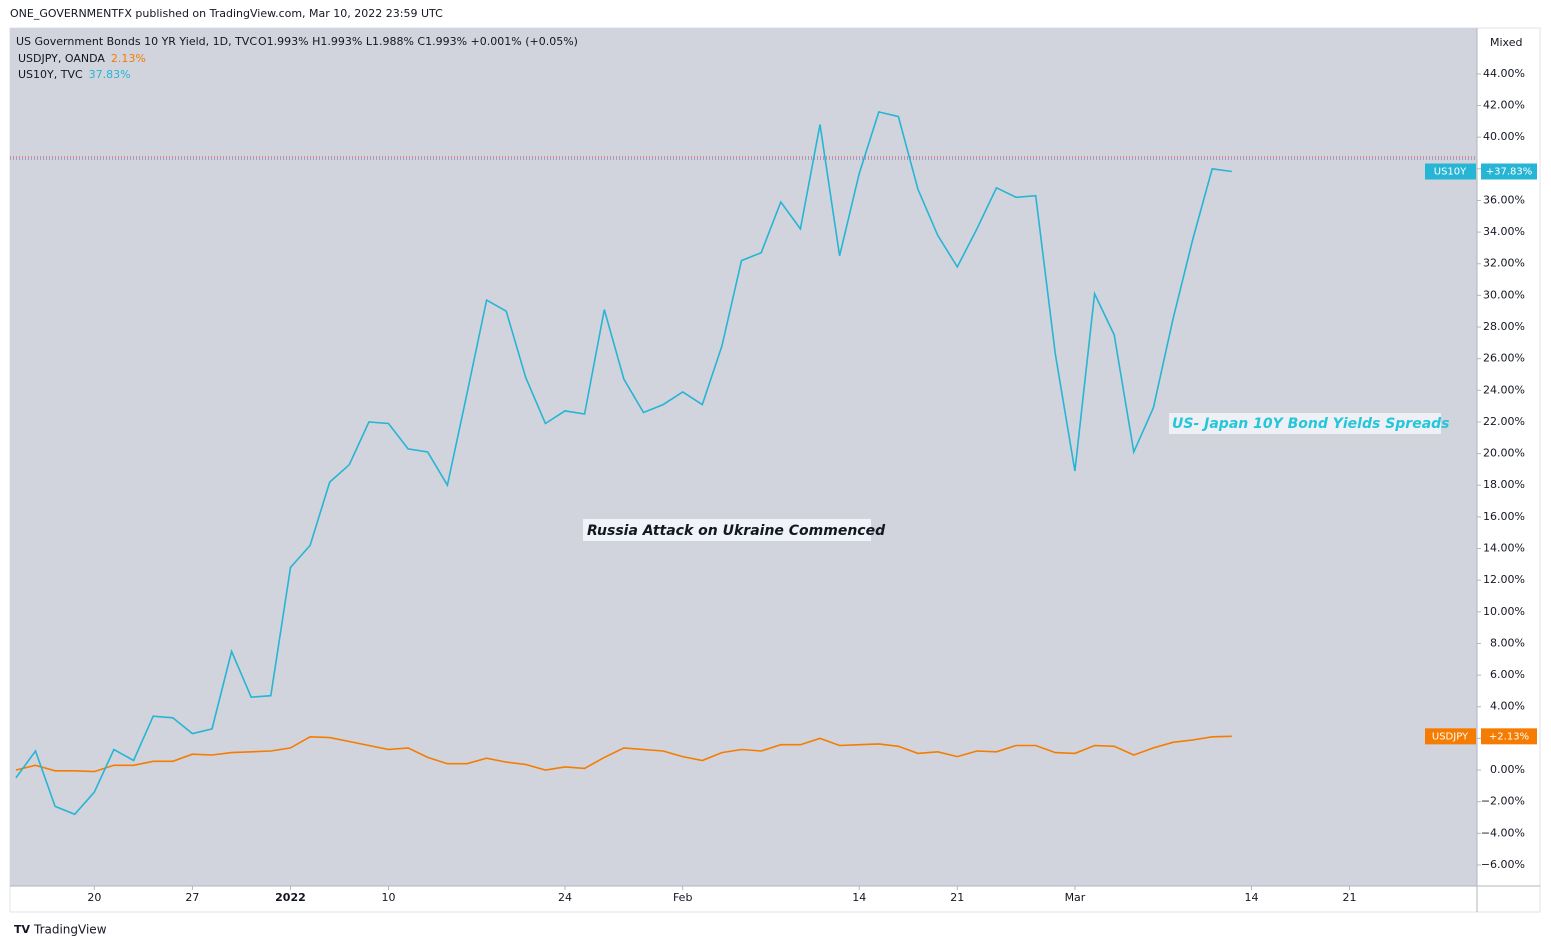  Describe the element at coordinates (442, 41) in the screenshot. I see `ohlc-value: C1.993%` at that location.